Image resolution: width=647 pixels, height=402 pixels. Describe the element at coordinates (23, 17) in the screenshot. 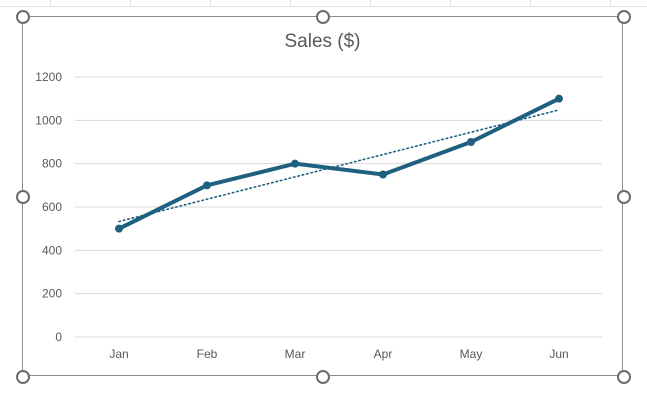

I see `resize-handle-top-left` at that location.